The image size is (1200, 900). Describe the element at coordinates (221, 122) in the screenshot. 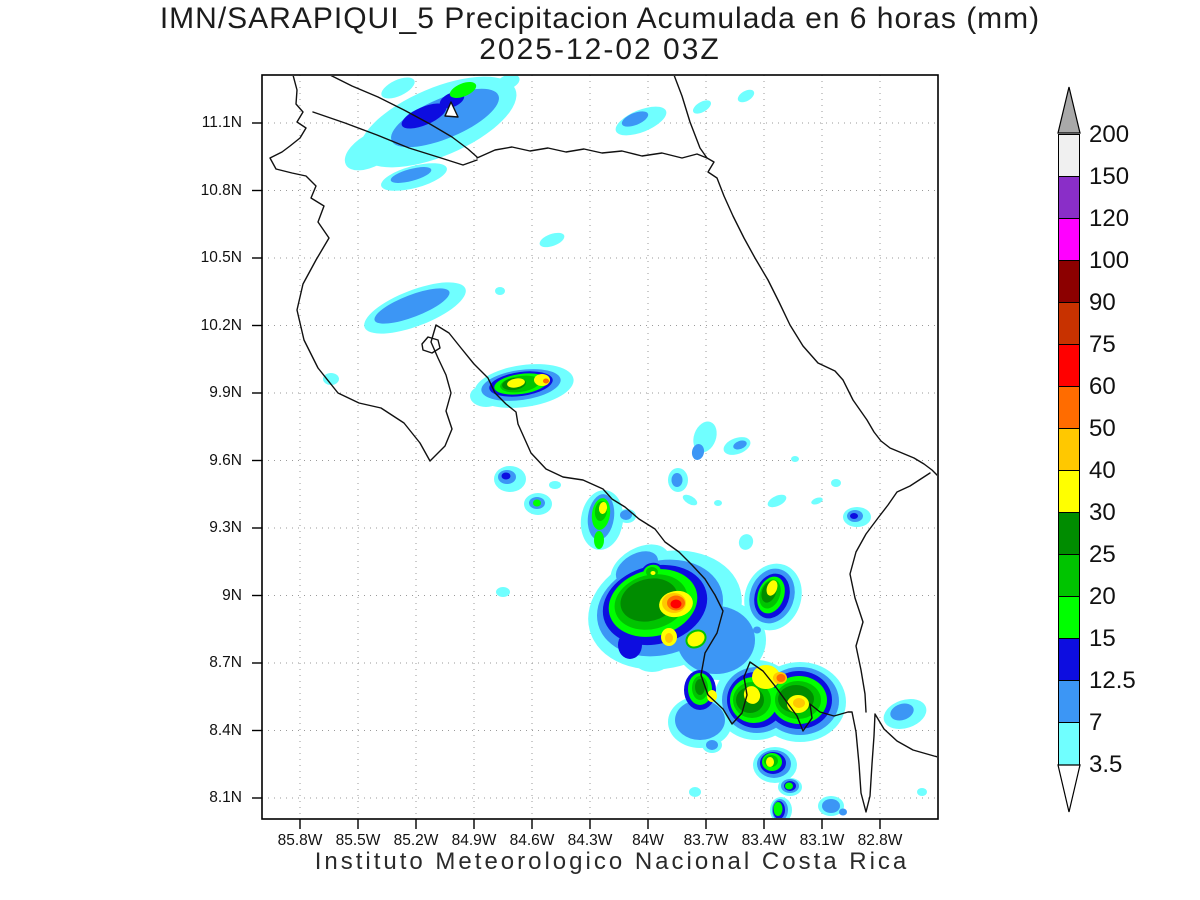

I see `latitude-tick-label: 11.1N` at that location.